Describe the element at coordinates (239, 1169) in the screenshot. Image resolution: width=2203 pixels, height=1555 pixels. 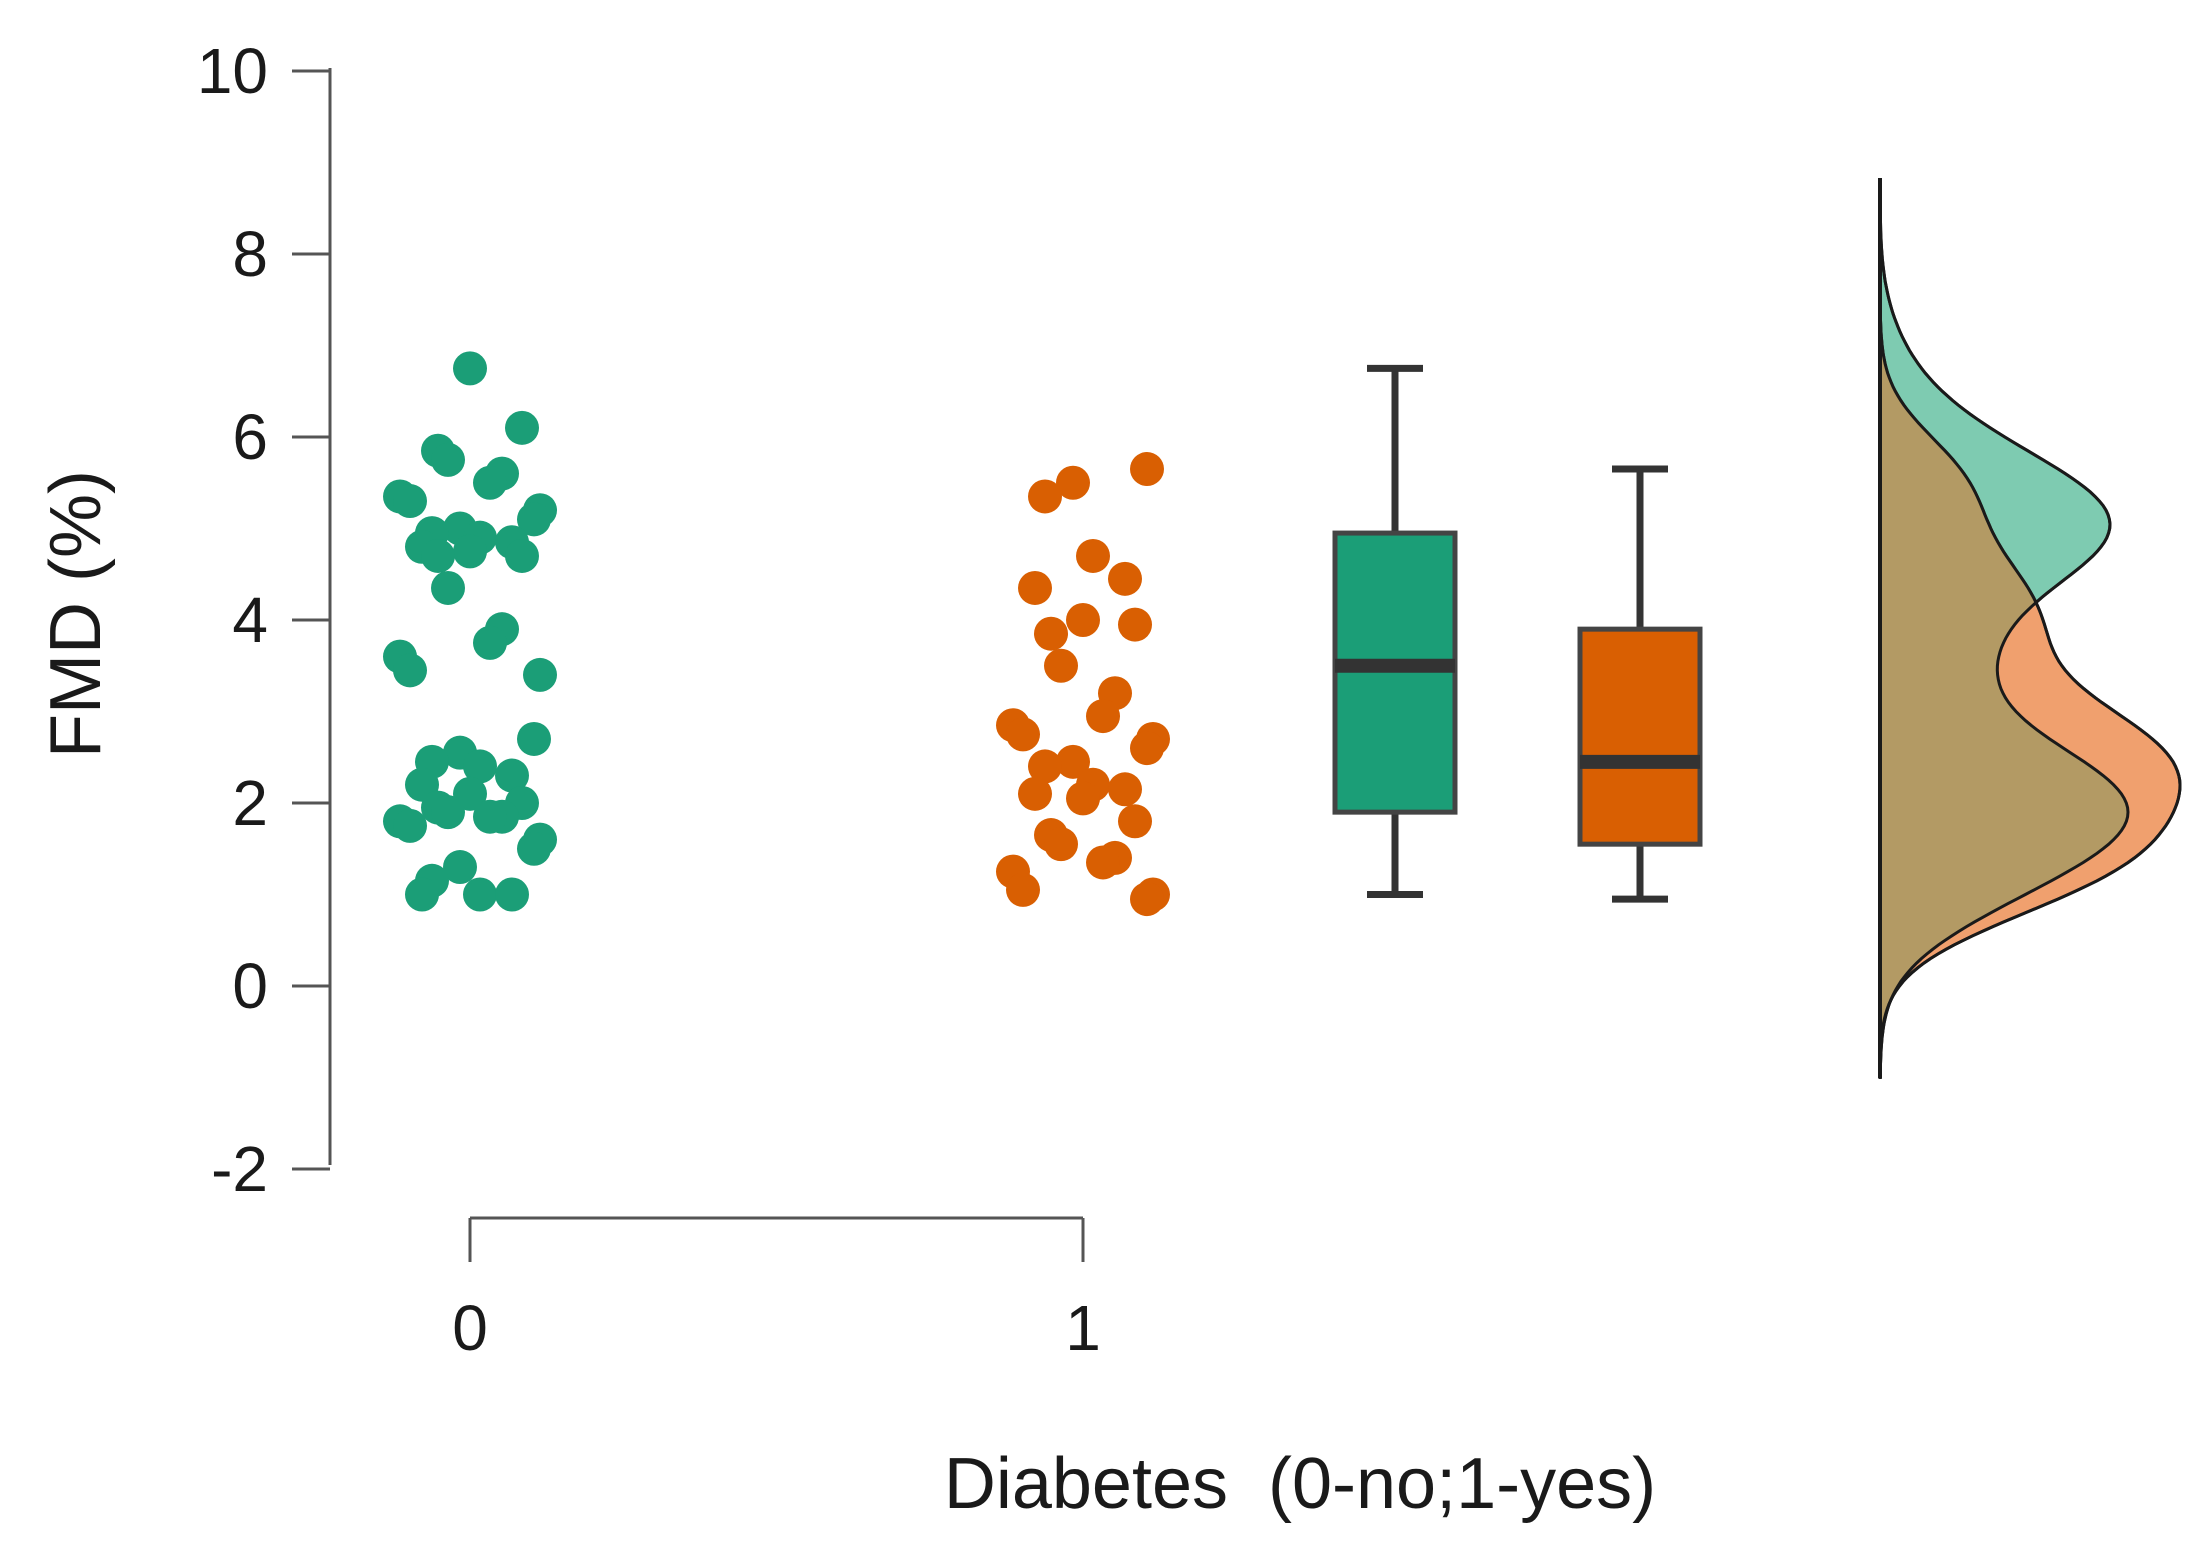
I see `y-tick-label: -2` at that location.